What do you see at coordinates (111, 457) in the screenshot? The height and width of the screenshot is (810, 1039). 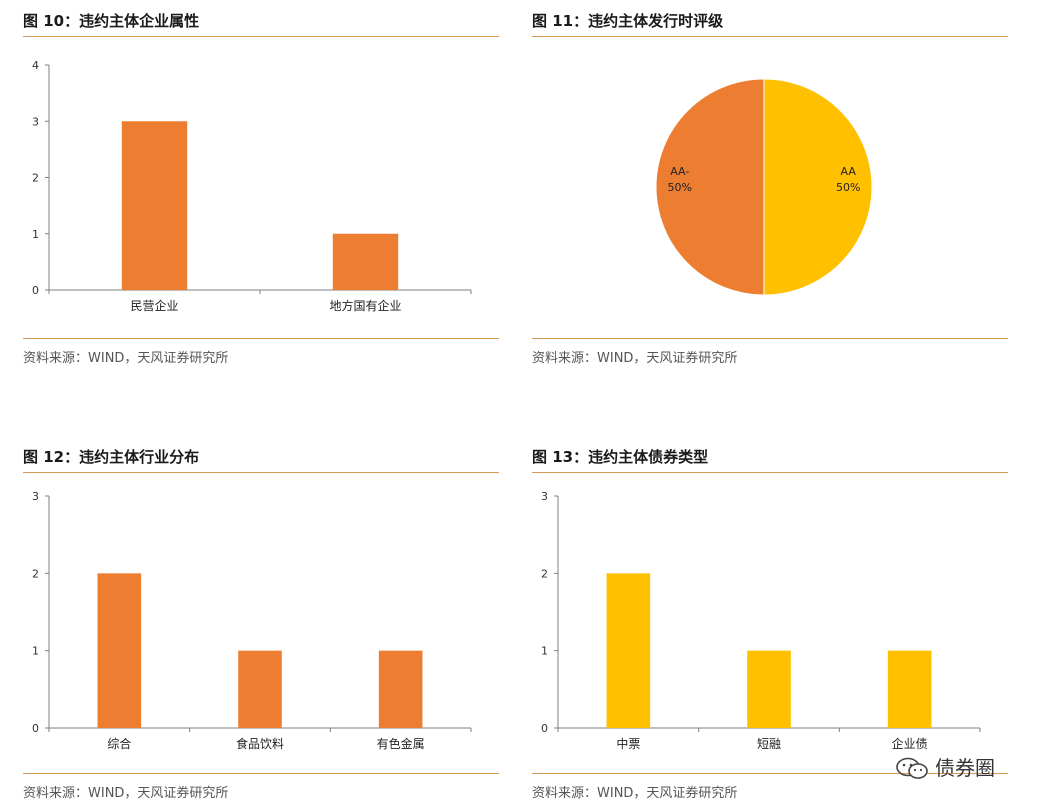 I see `figure-title: 图 12：违约主体行业分布` at bounding box center [111, 457].